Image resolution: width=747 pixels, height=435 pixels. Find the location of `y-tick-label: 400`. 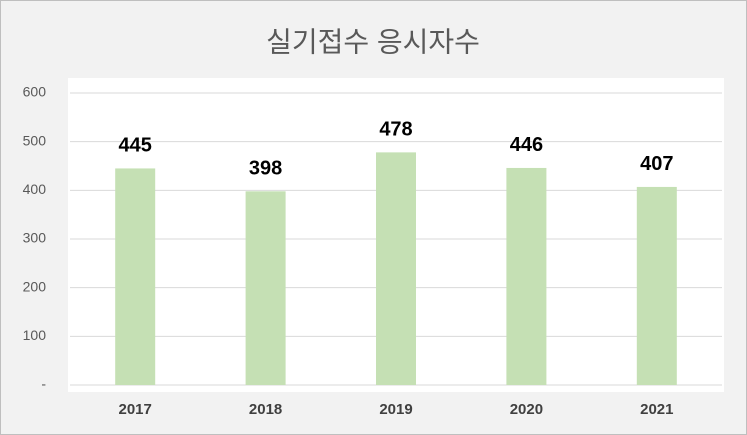

y-tick-label: 400 is located at coordinates (35, 189).